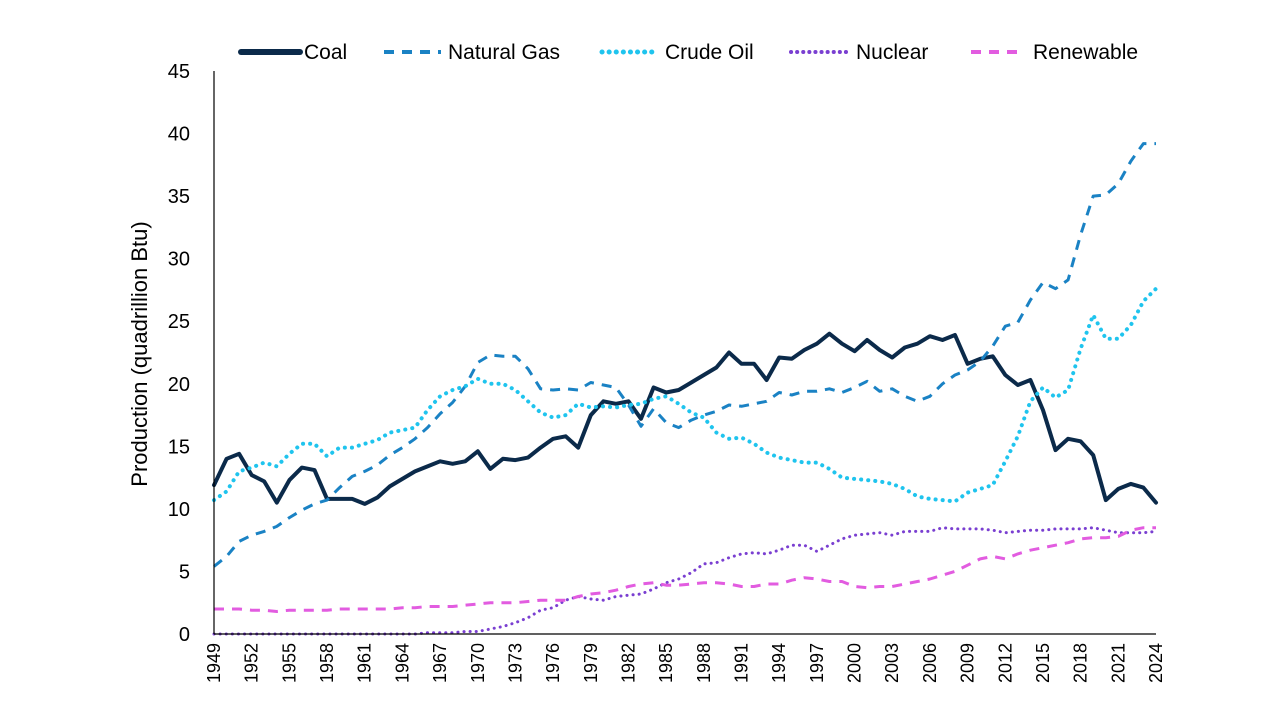 The height and width of the screenshot is (720, 1280). Describe the element at coordinates (478, 663) in the screenshot. I see `x-tick-label: 1970` at that location.